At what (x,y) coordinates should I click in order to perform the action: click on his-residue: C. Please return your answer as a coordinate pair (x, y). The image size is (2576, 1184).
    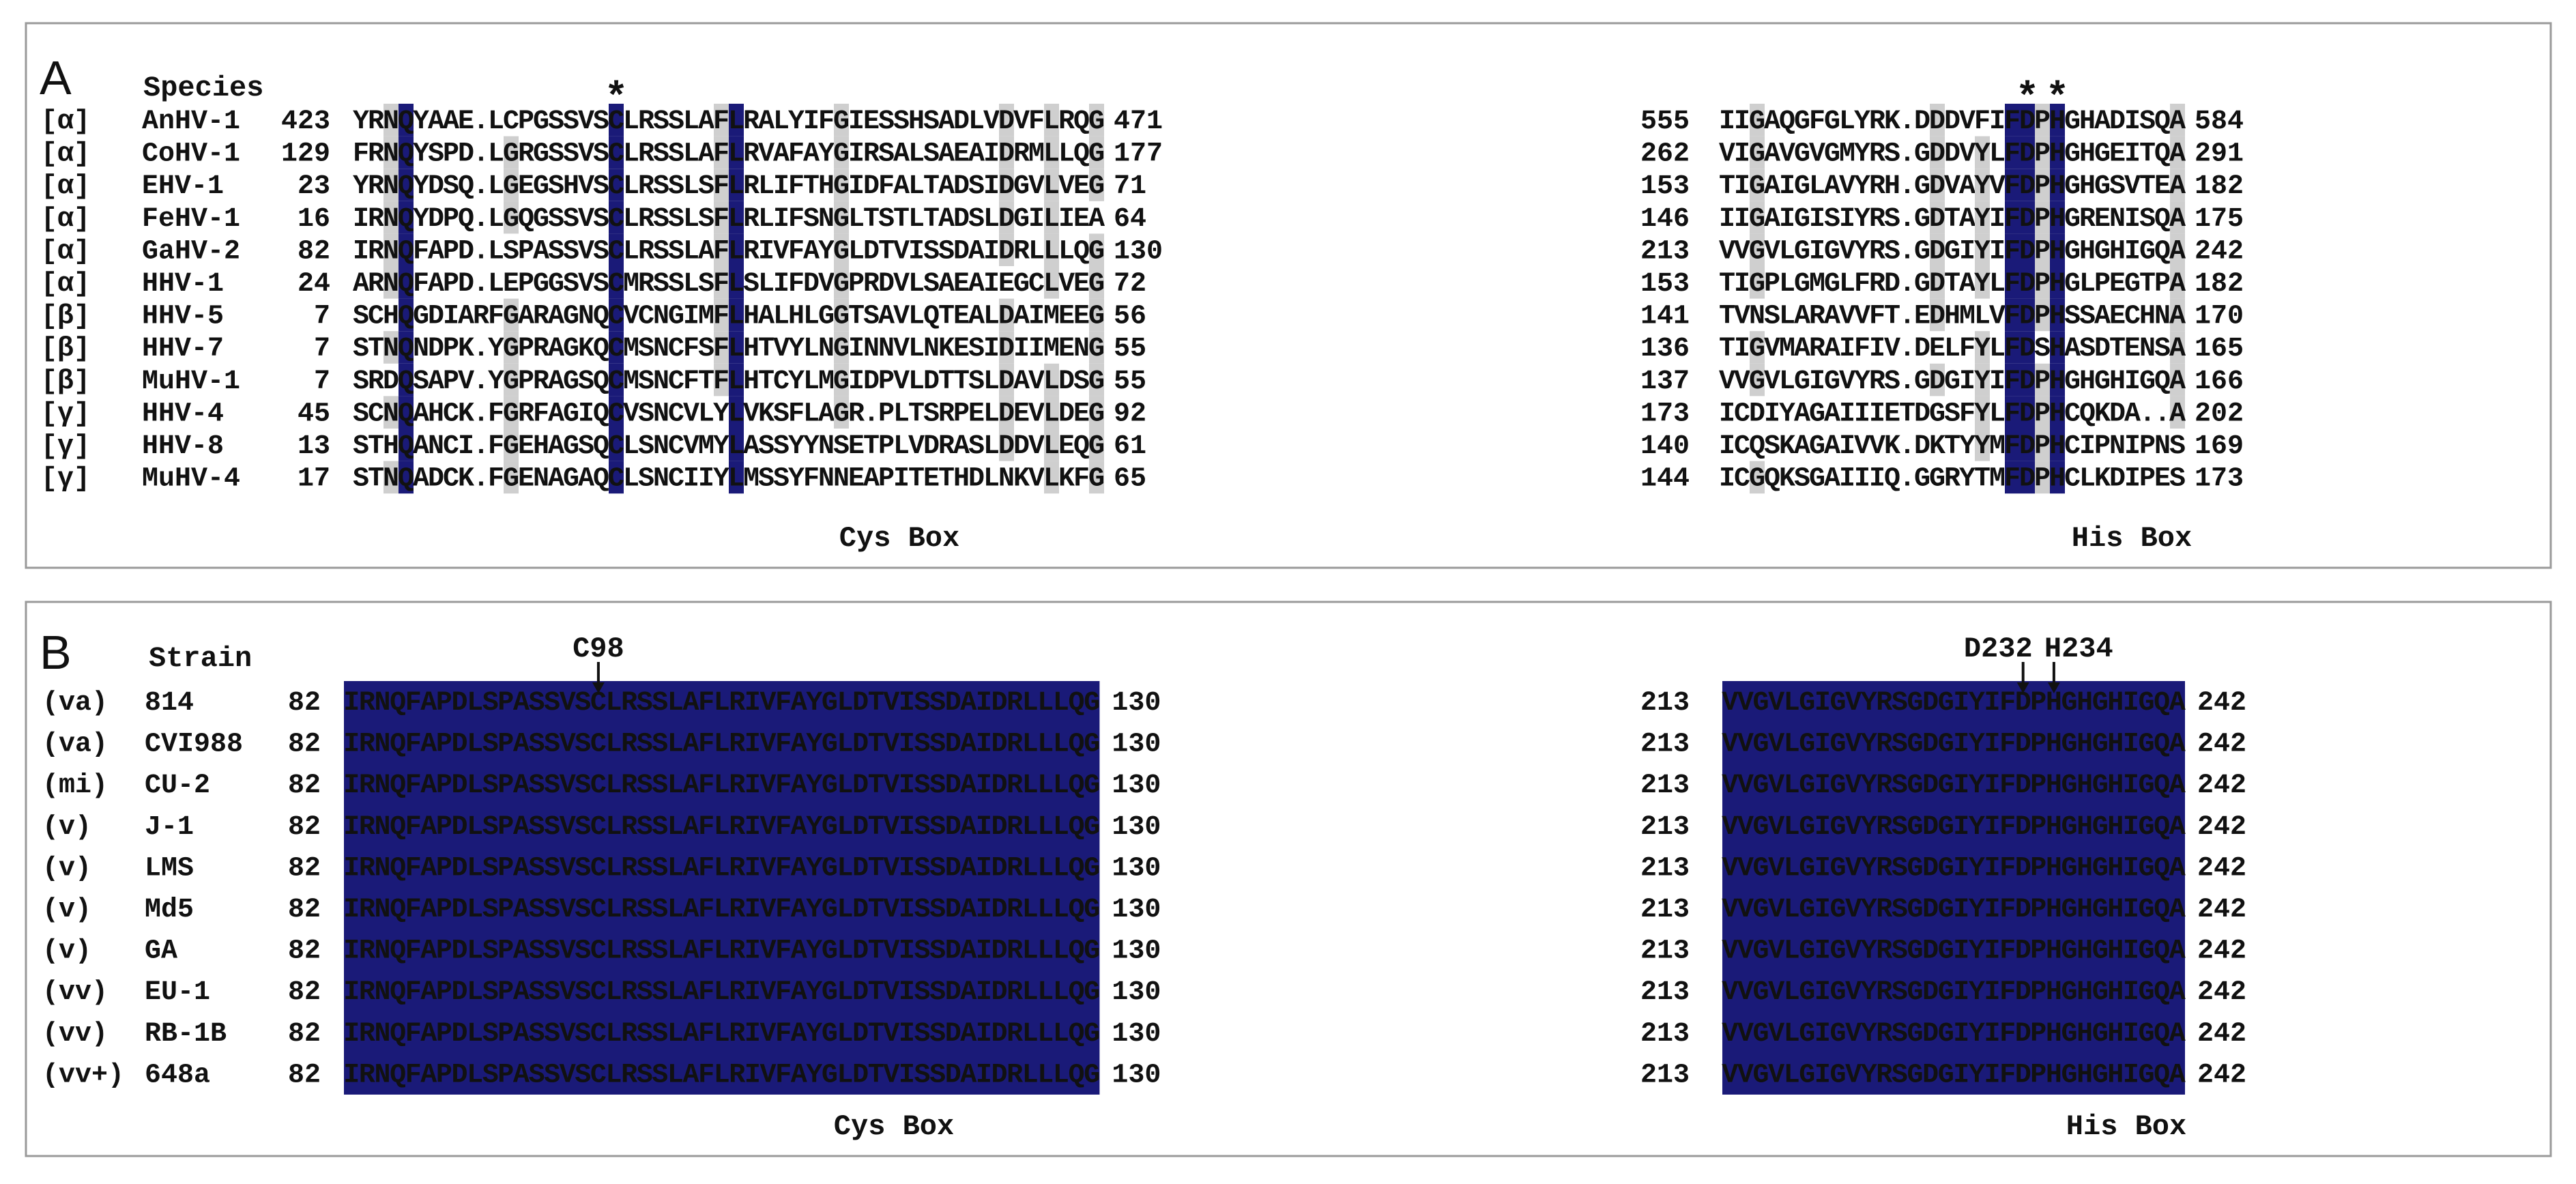
    Looking at the image, I should click on (1742, 414).